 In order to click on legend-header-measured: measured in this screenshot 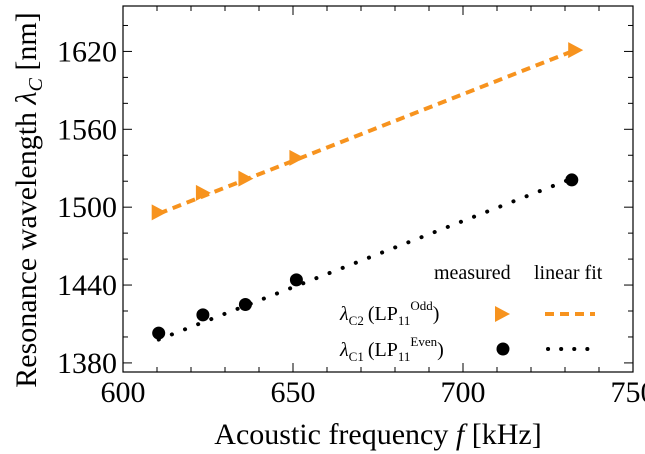, I will do `click(472, 273)`.